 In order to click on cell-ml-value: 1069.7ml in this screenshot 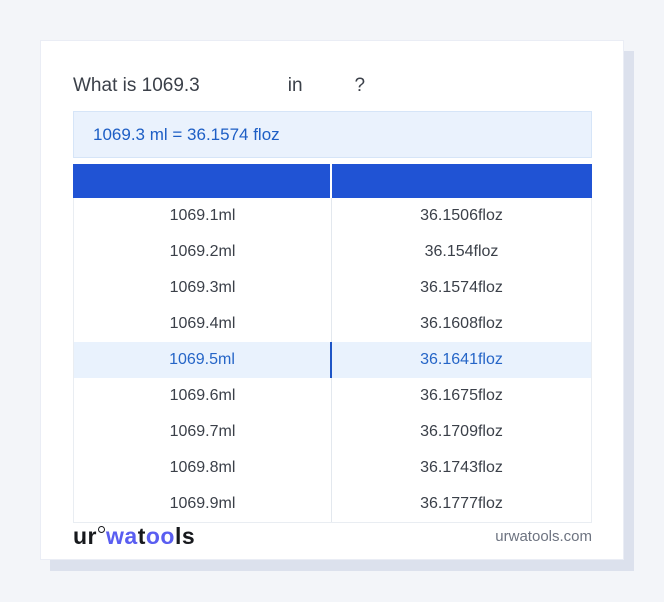, I will do `click(203, 432)`.